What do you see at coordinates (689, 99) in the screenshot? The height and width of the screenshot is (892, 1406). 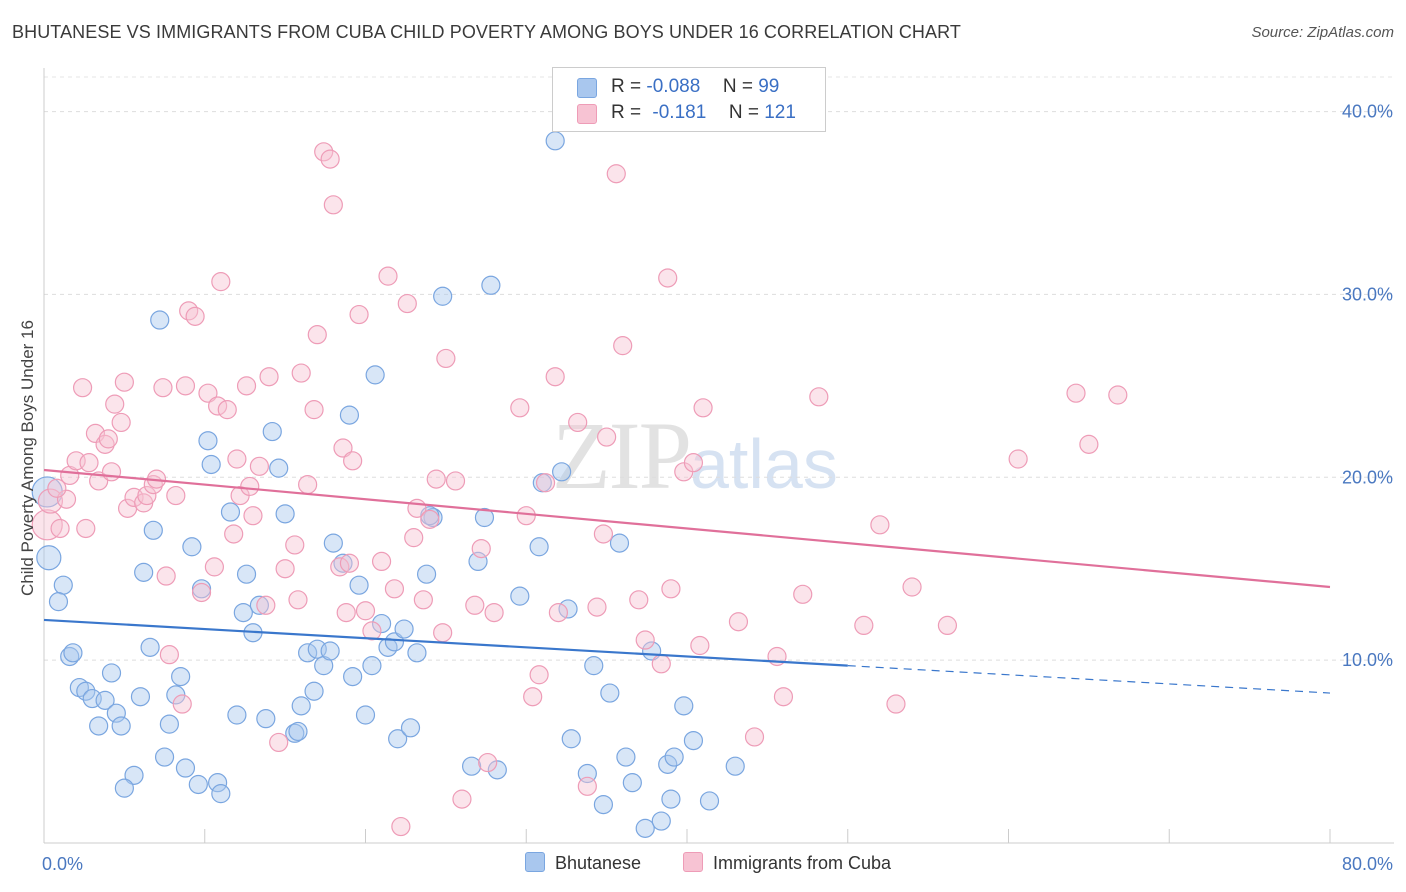 I see `correlation-legend: R = -0.088 N = 99 R = -0.181 N = 121` at bounding box center [689, 99].